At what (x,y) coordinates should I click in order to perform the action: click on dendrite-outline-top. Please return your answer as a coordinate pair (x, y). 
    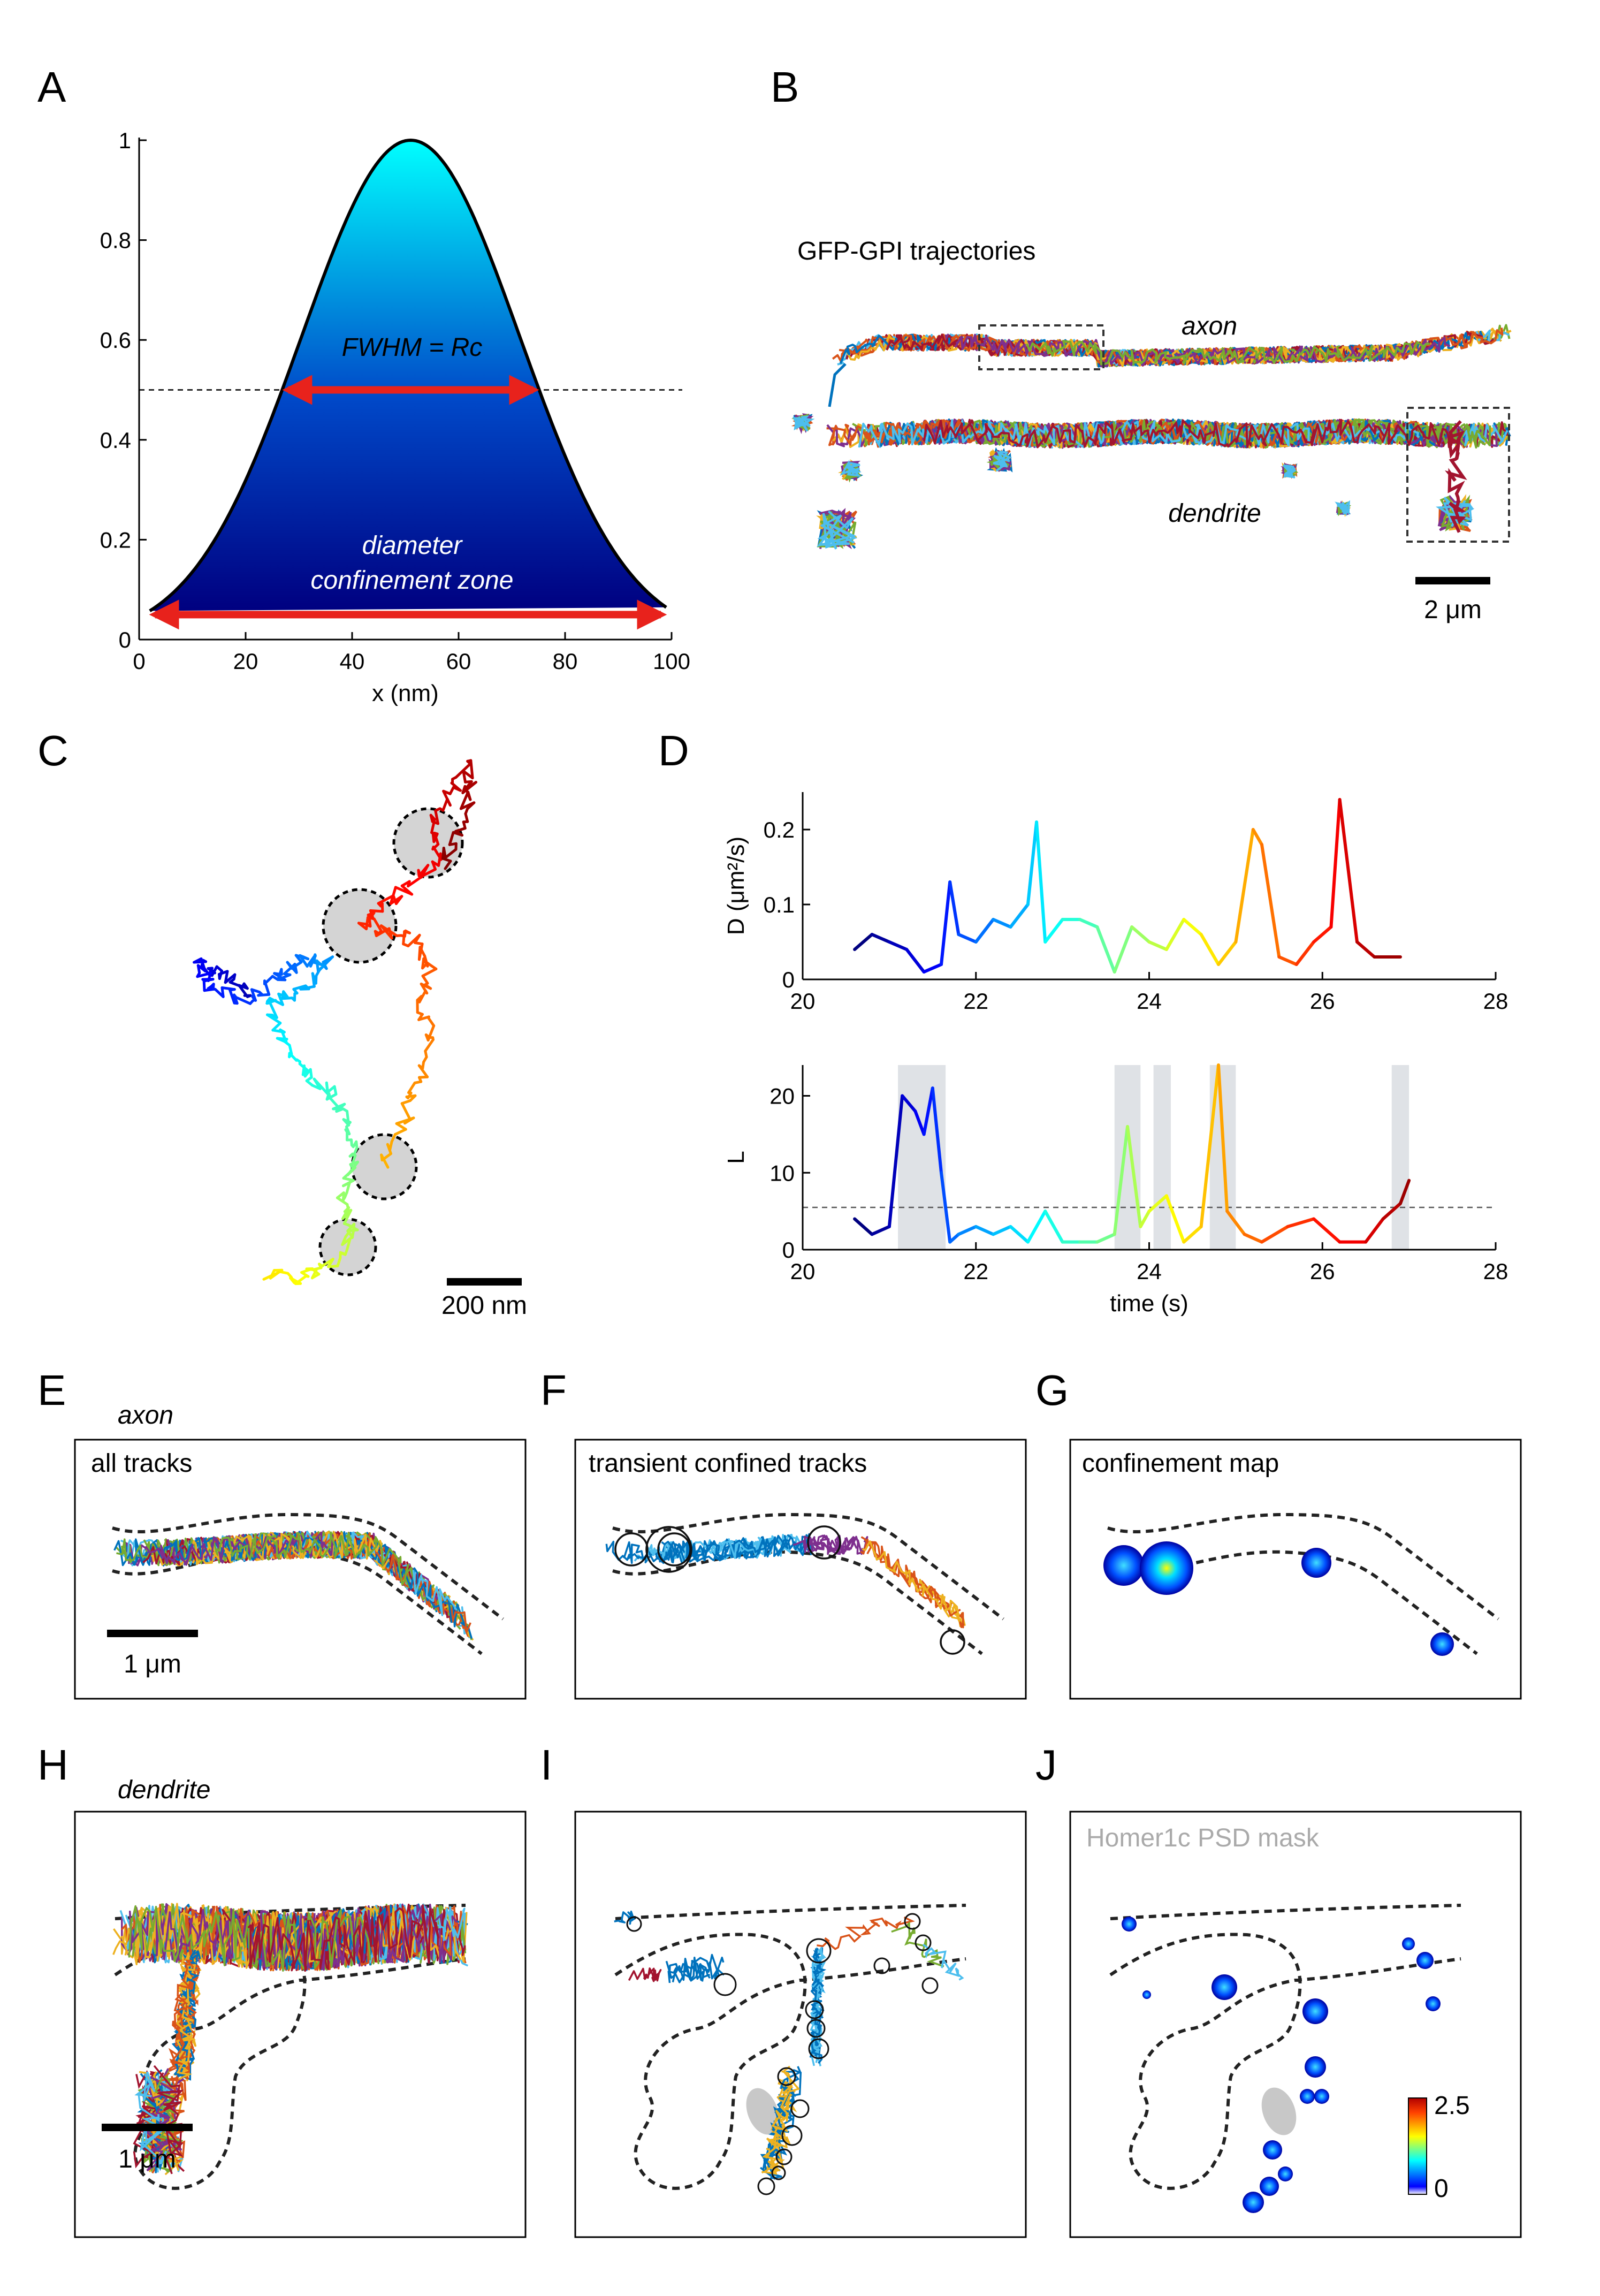
    Looking at the image, I should click on (1285, 1912).